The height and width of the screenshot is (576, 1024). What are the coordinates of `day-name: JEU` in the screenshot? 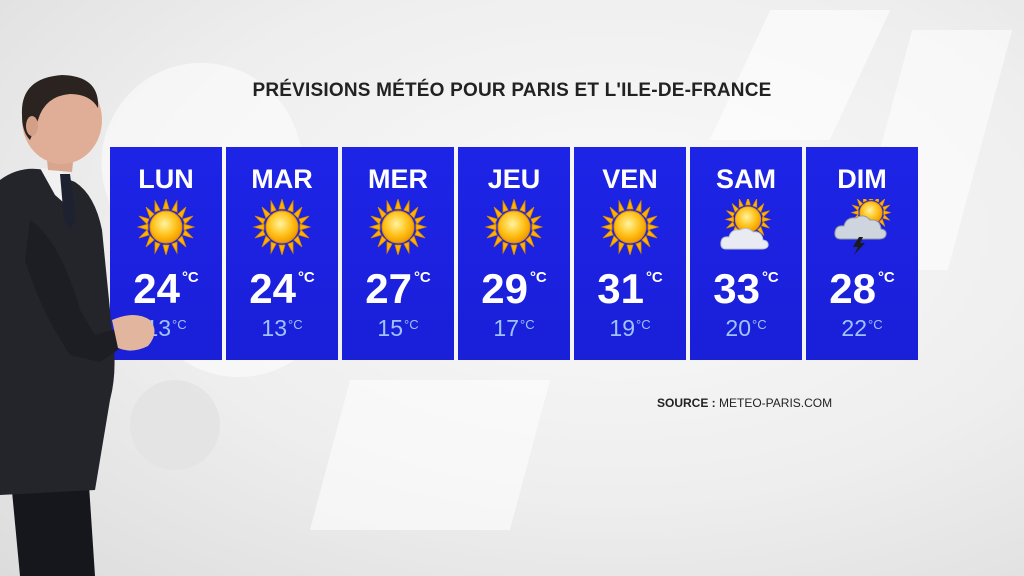 It's located at (514, 179).